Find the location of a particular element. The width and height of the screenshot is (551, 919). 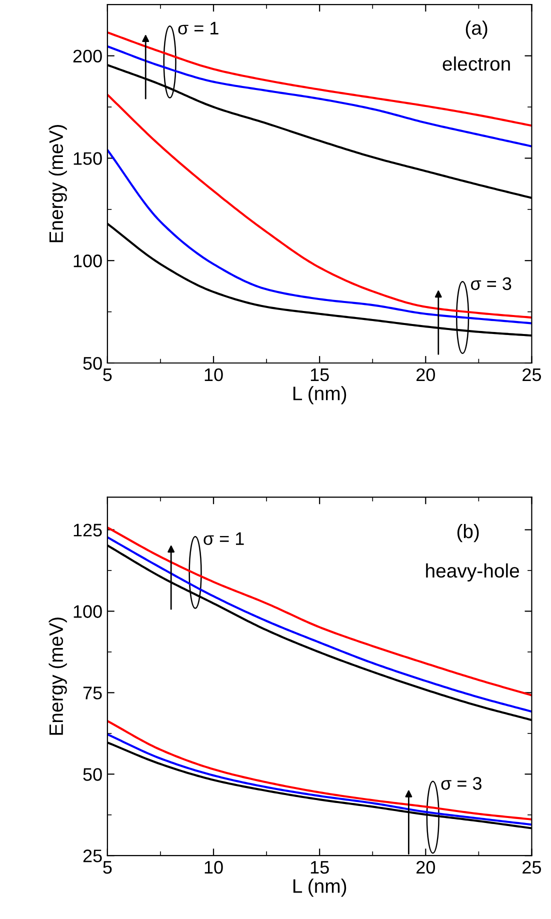

annotation: electron is located at coordinates (476, 63).